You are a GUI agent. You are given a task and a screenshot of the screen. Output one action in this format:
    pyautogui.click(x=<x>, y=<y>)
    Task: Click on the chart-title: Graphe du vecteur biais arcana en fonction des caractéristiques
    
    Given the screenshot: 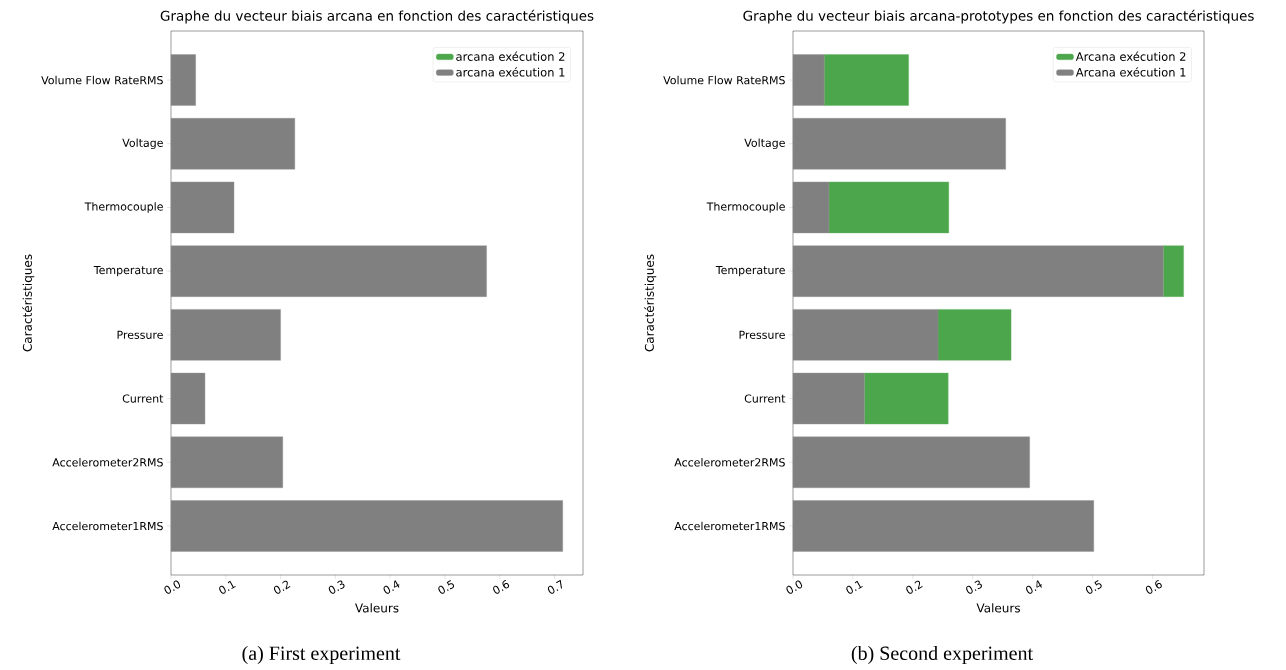 What is the action you would take?
    pyautogui.click(x=377, y=16)
    